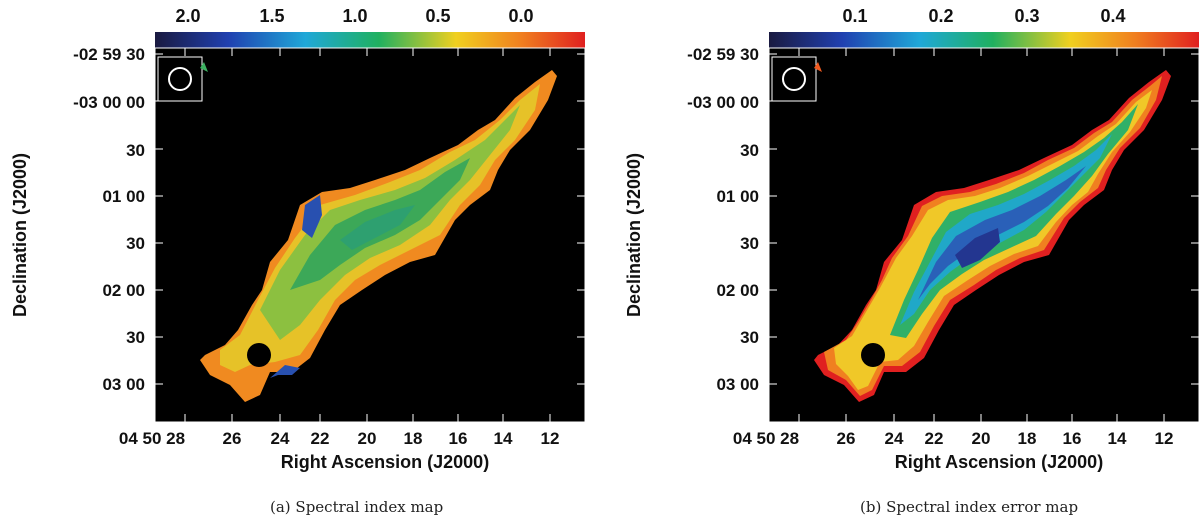 The height and width of the screenshot is (525, 1201). I want to click on colorbar-b, so click(984, 40).